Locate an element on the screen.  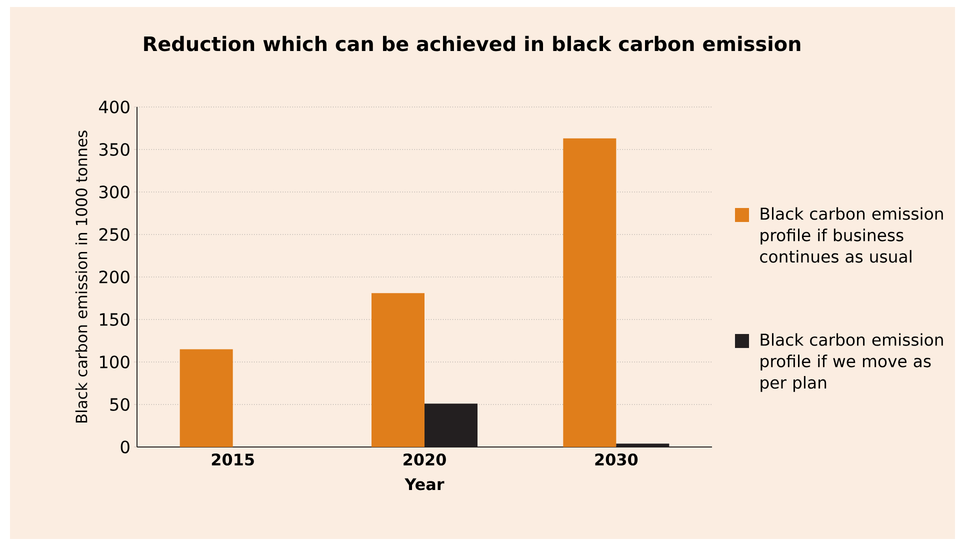
x-axis-title: Year is located at coordinates (424, 484).